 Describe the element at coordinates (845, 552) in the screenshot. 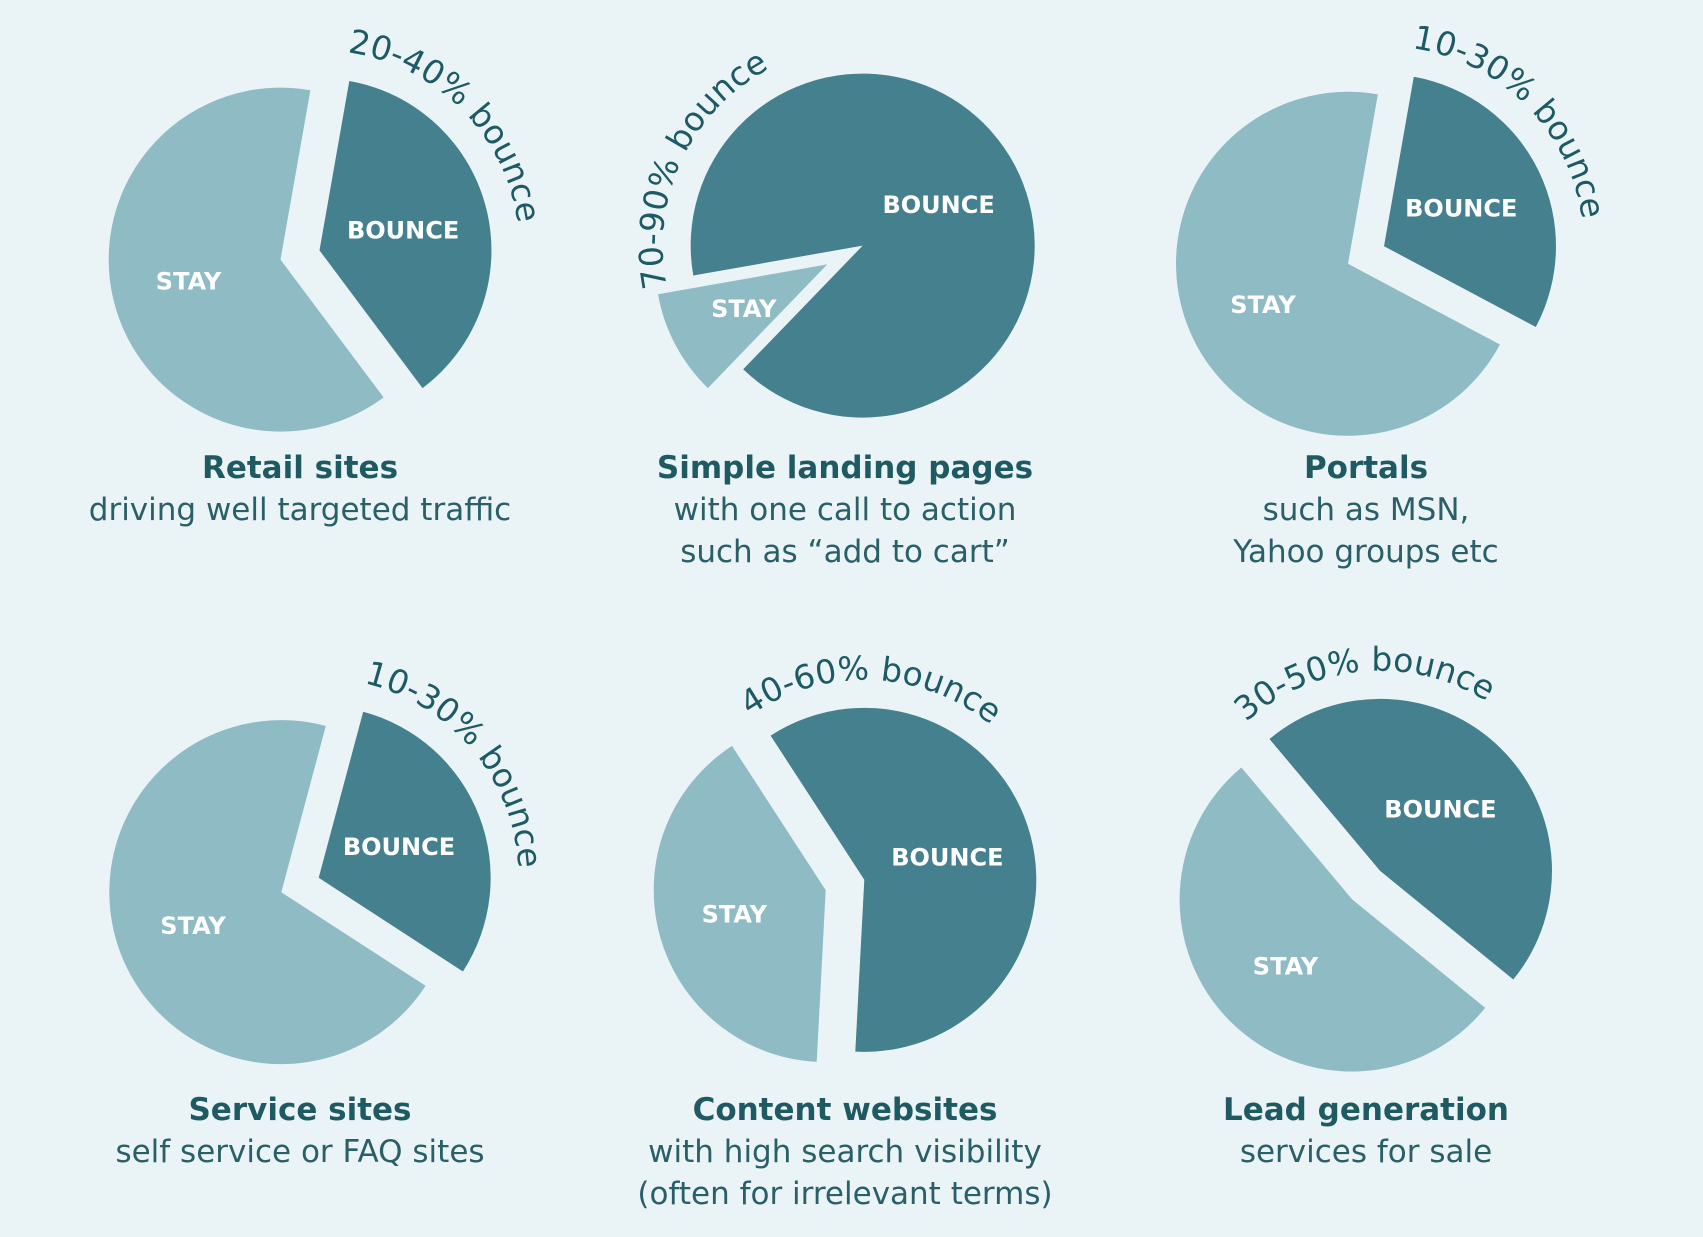

I see `chart-subtitle-line: such as “add to cart”` at that location.